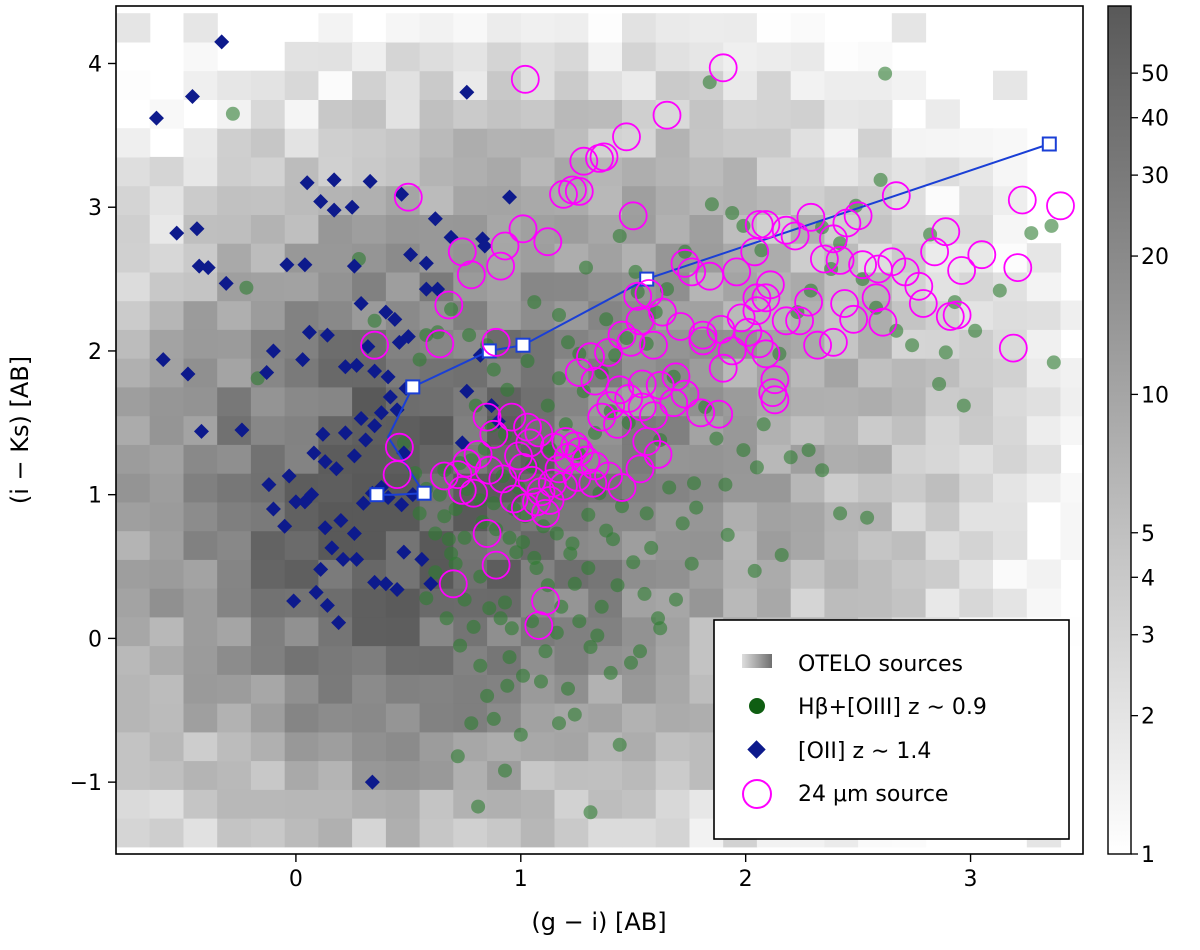 The image size is (1200, 950). Describe the element at coordinates (598, 922) in the screenshot. I see `x-axis-label: (g − i) [AB]` at that location.